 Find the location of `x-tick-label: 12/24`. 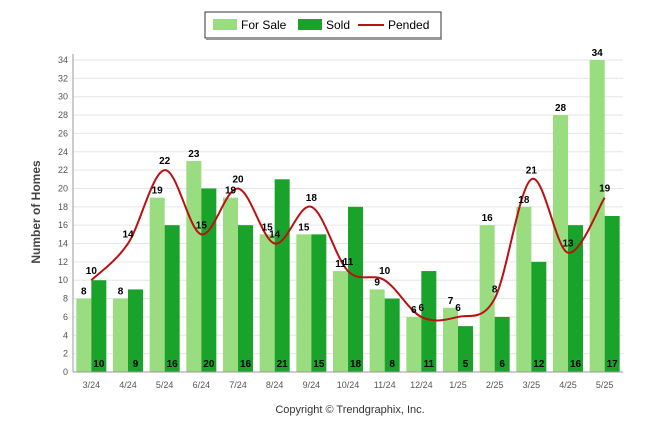

x-tick-label: 12/24 is located at coordinates (421, 385).